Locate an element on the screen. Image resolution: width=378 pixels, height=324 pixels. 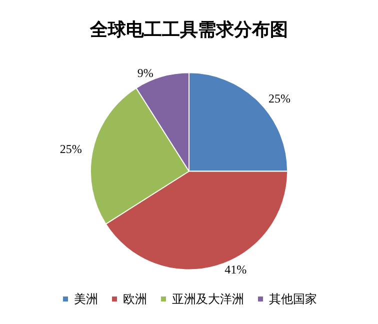
data-label: 41% is located at coordinates (235, 269).